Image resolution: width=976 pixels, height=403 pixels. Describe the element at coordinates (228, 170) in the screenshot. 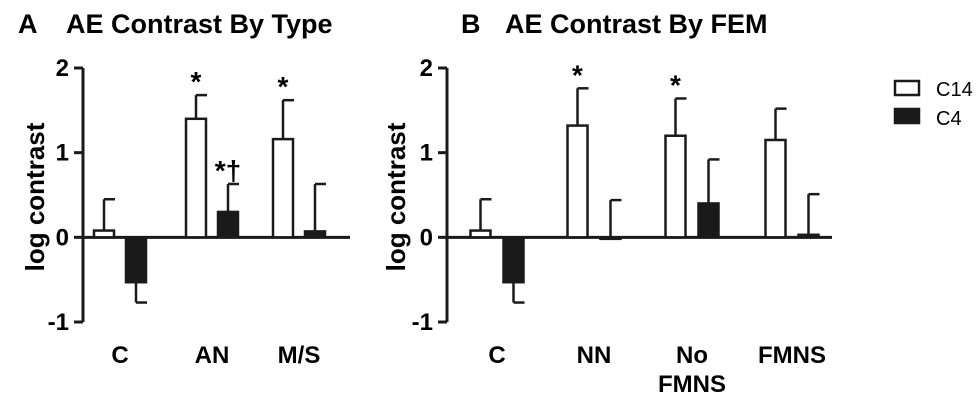

I see `a-significance-marker: *†` at that location.